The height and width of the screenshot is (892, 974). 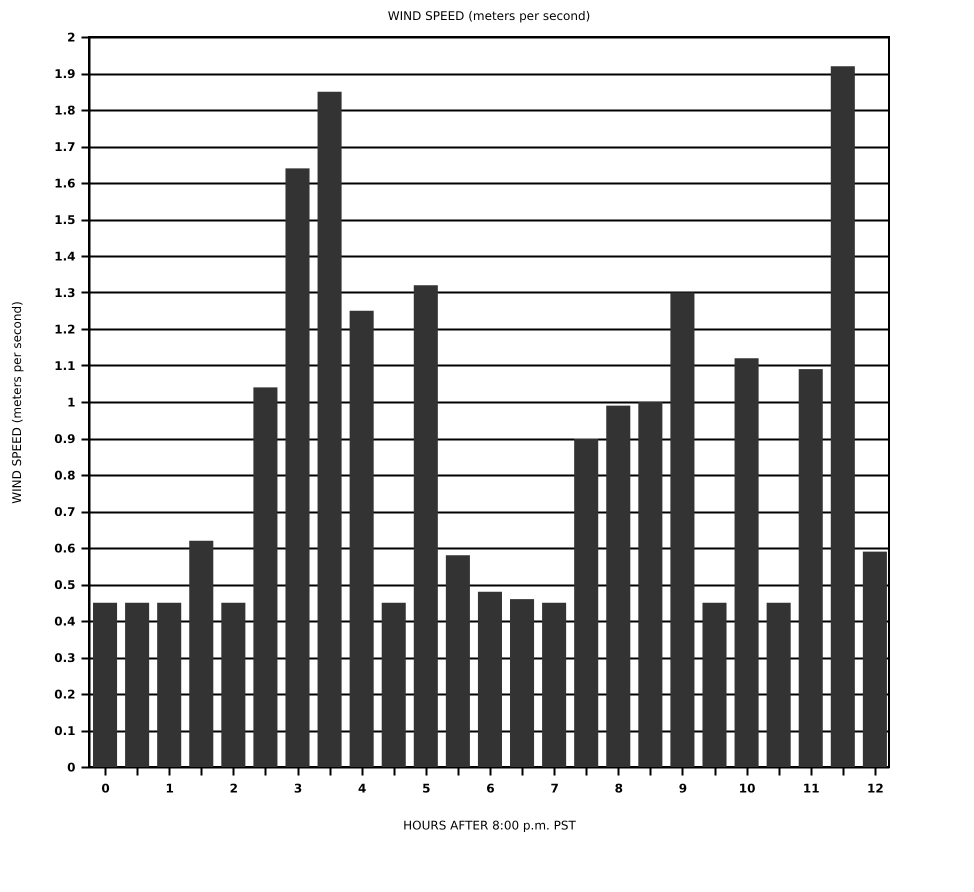 I want to click on x-tick-label: 0, so click(x=105, y=789).